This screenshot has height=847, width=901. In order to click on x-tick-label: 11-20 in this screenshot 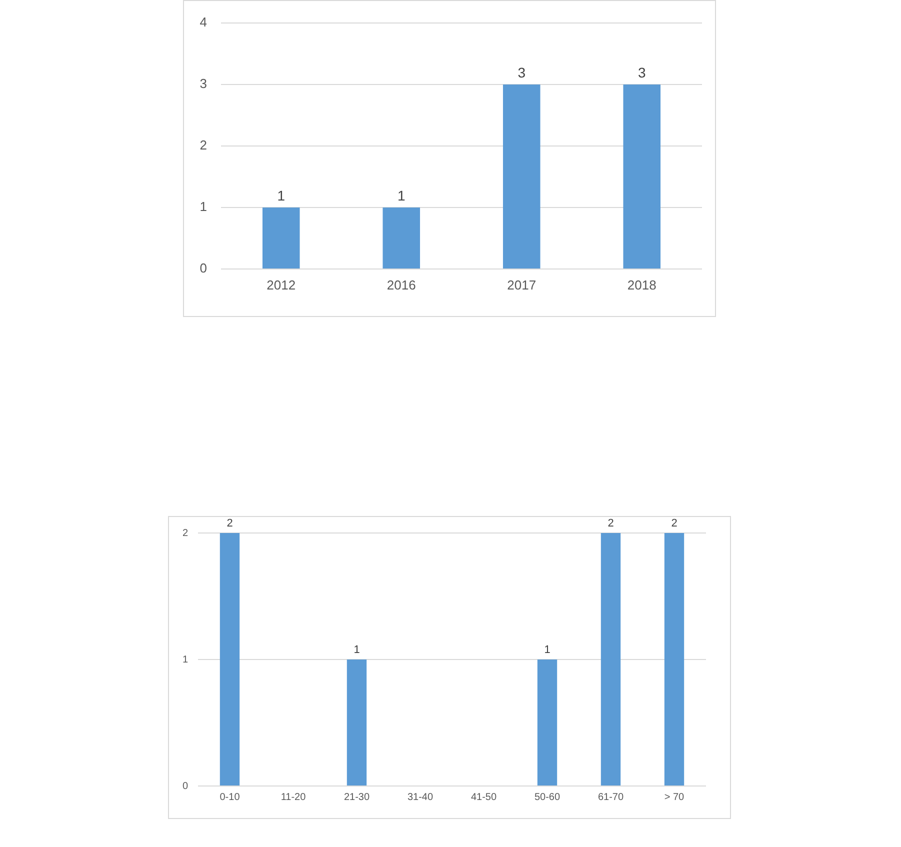, I will do `click(293, 797)`.